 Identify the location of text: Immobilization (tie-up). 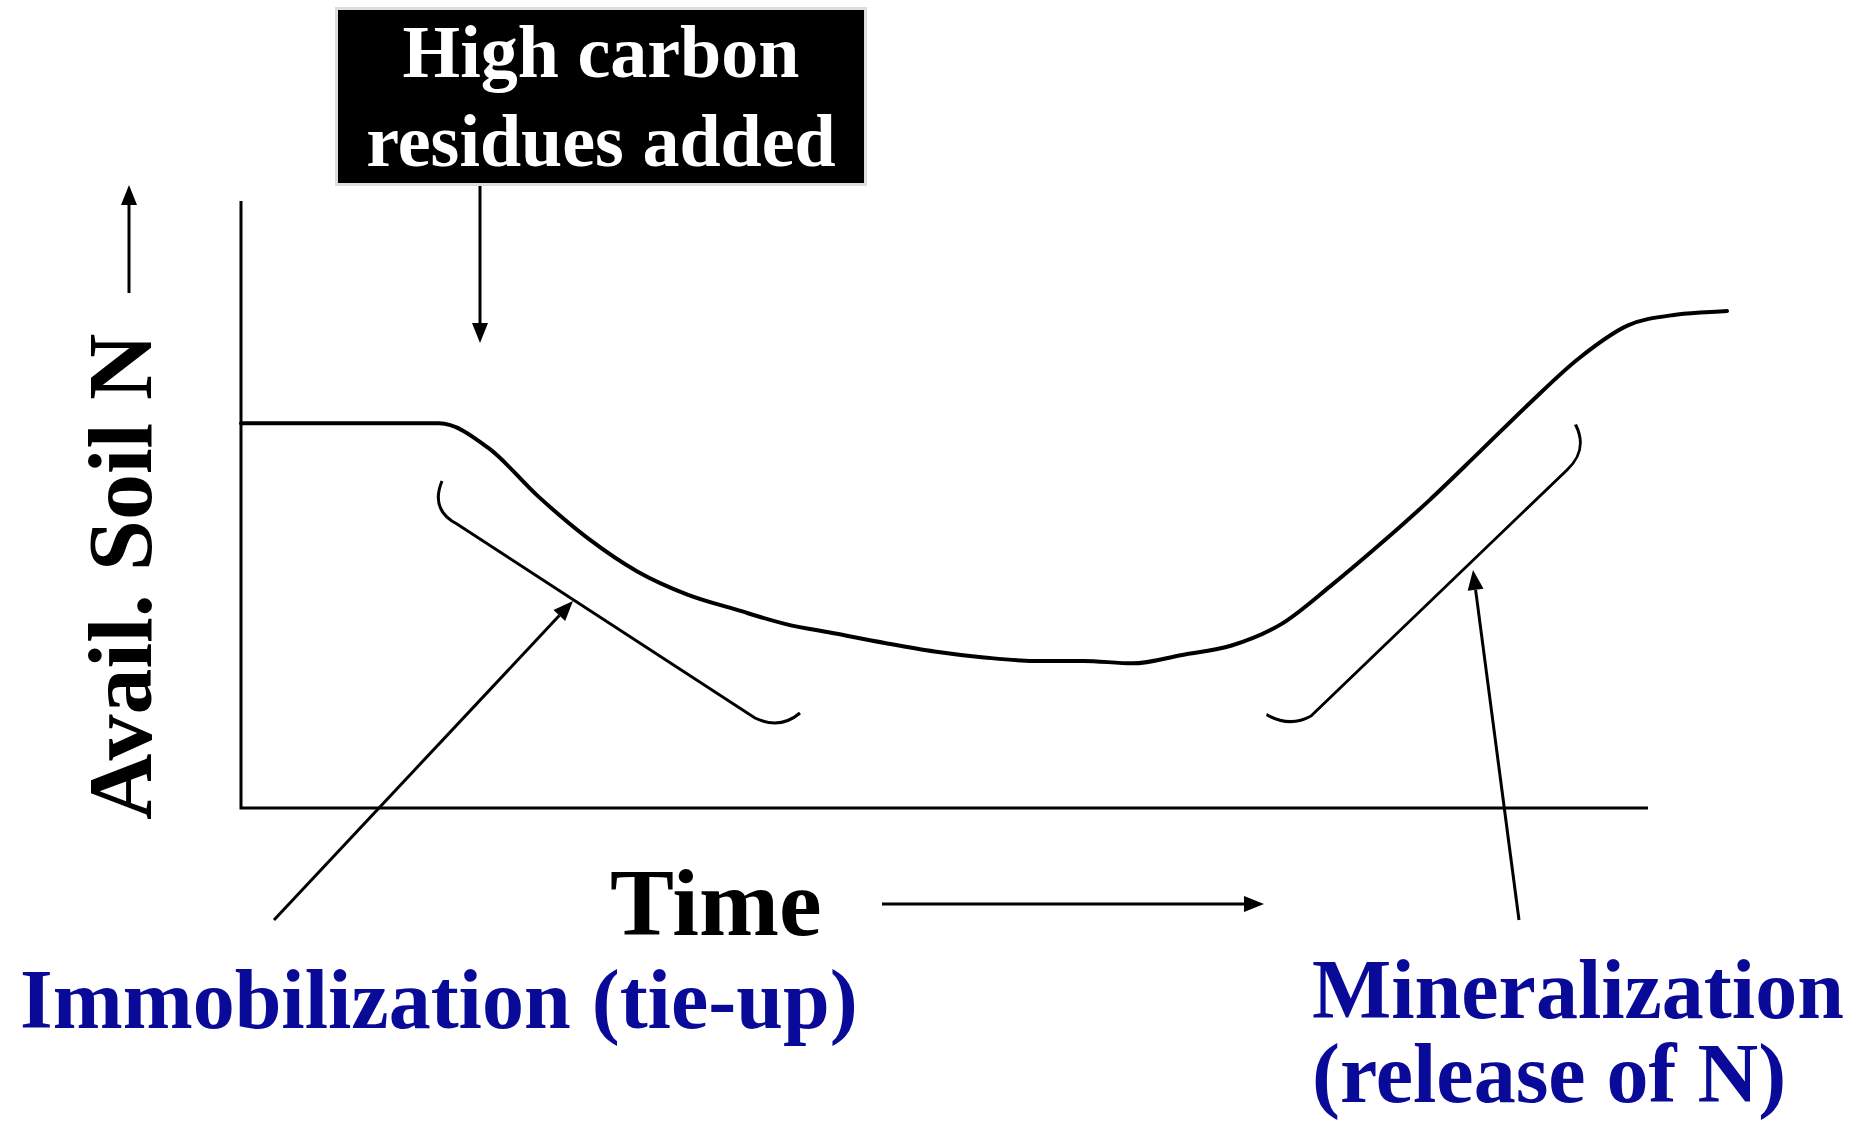
(439, 999).